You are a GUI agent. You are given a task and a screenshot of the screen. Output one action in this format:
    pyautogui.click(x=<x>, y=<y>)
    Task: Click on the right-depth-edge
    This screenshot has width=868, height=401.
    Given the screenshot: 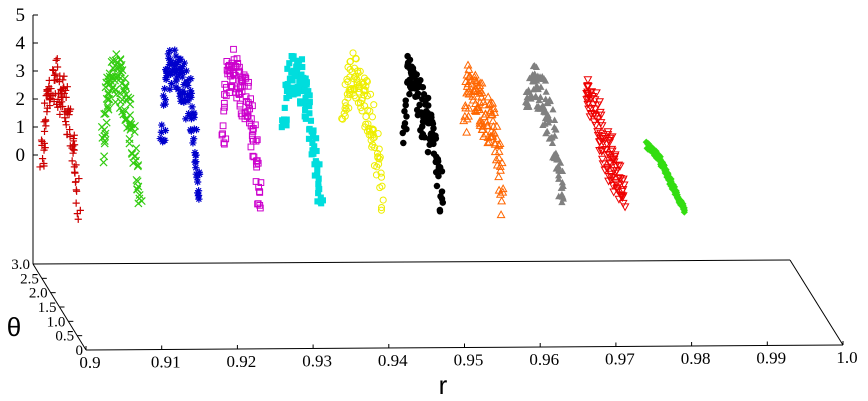 What is the action you would take?
    pyautogui.click(x=816, y=302)
    